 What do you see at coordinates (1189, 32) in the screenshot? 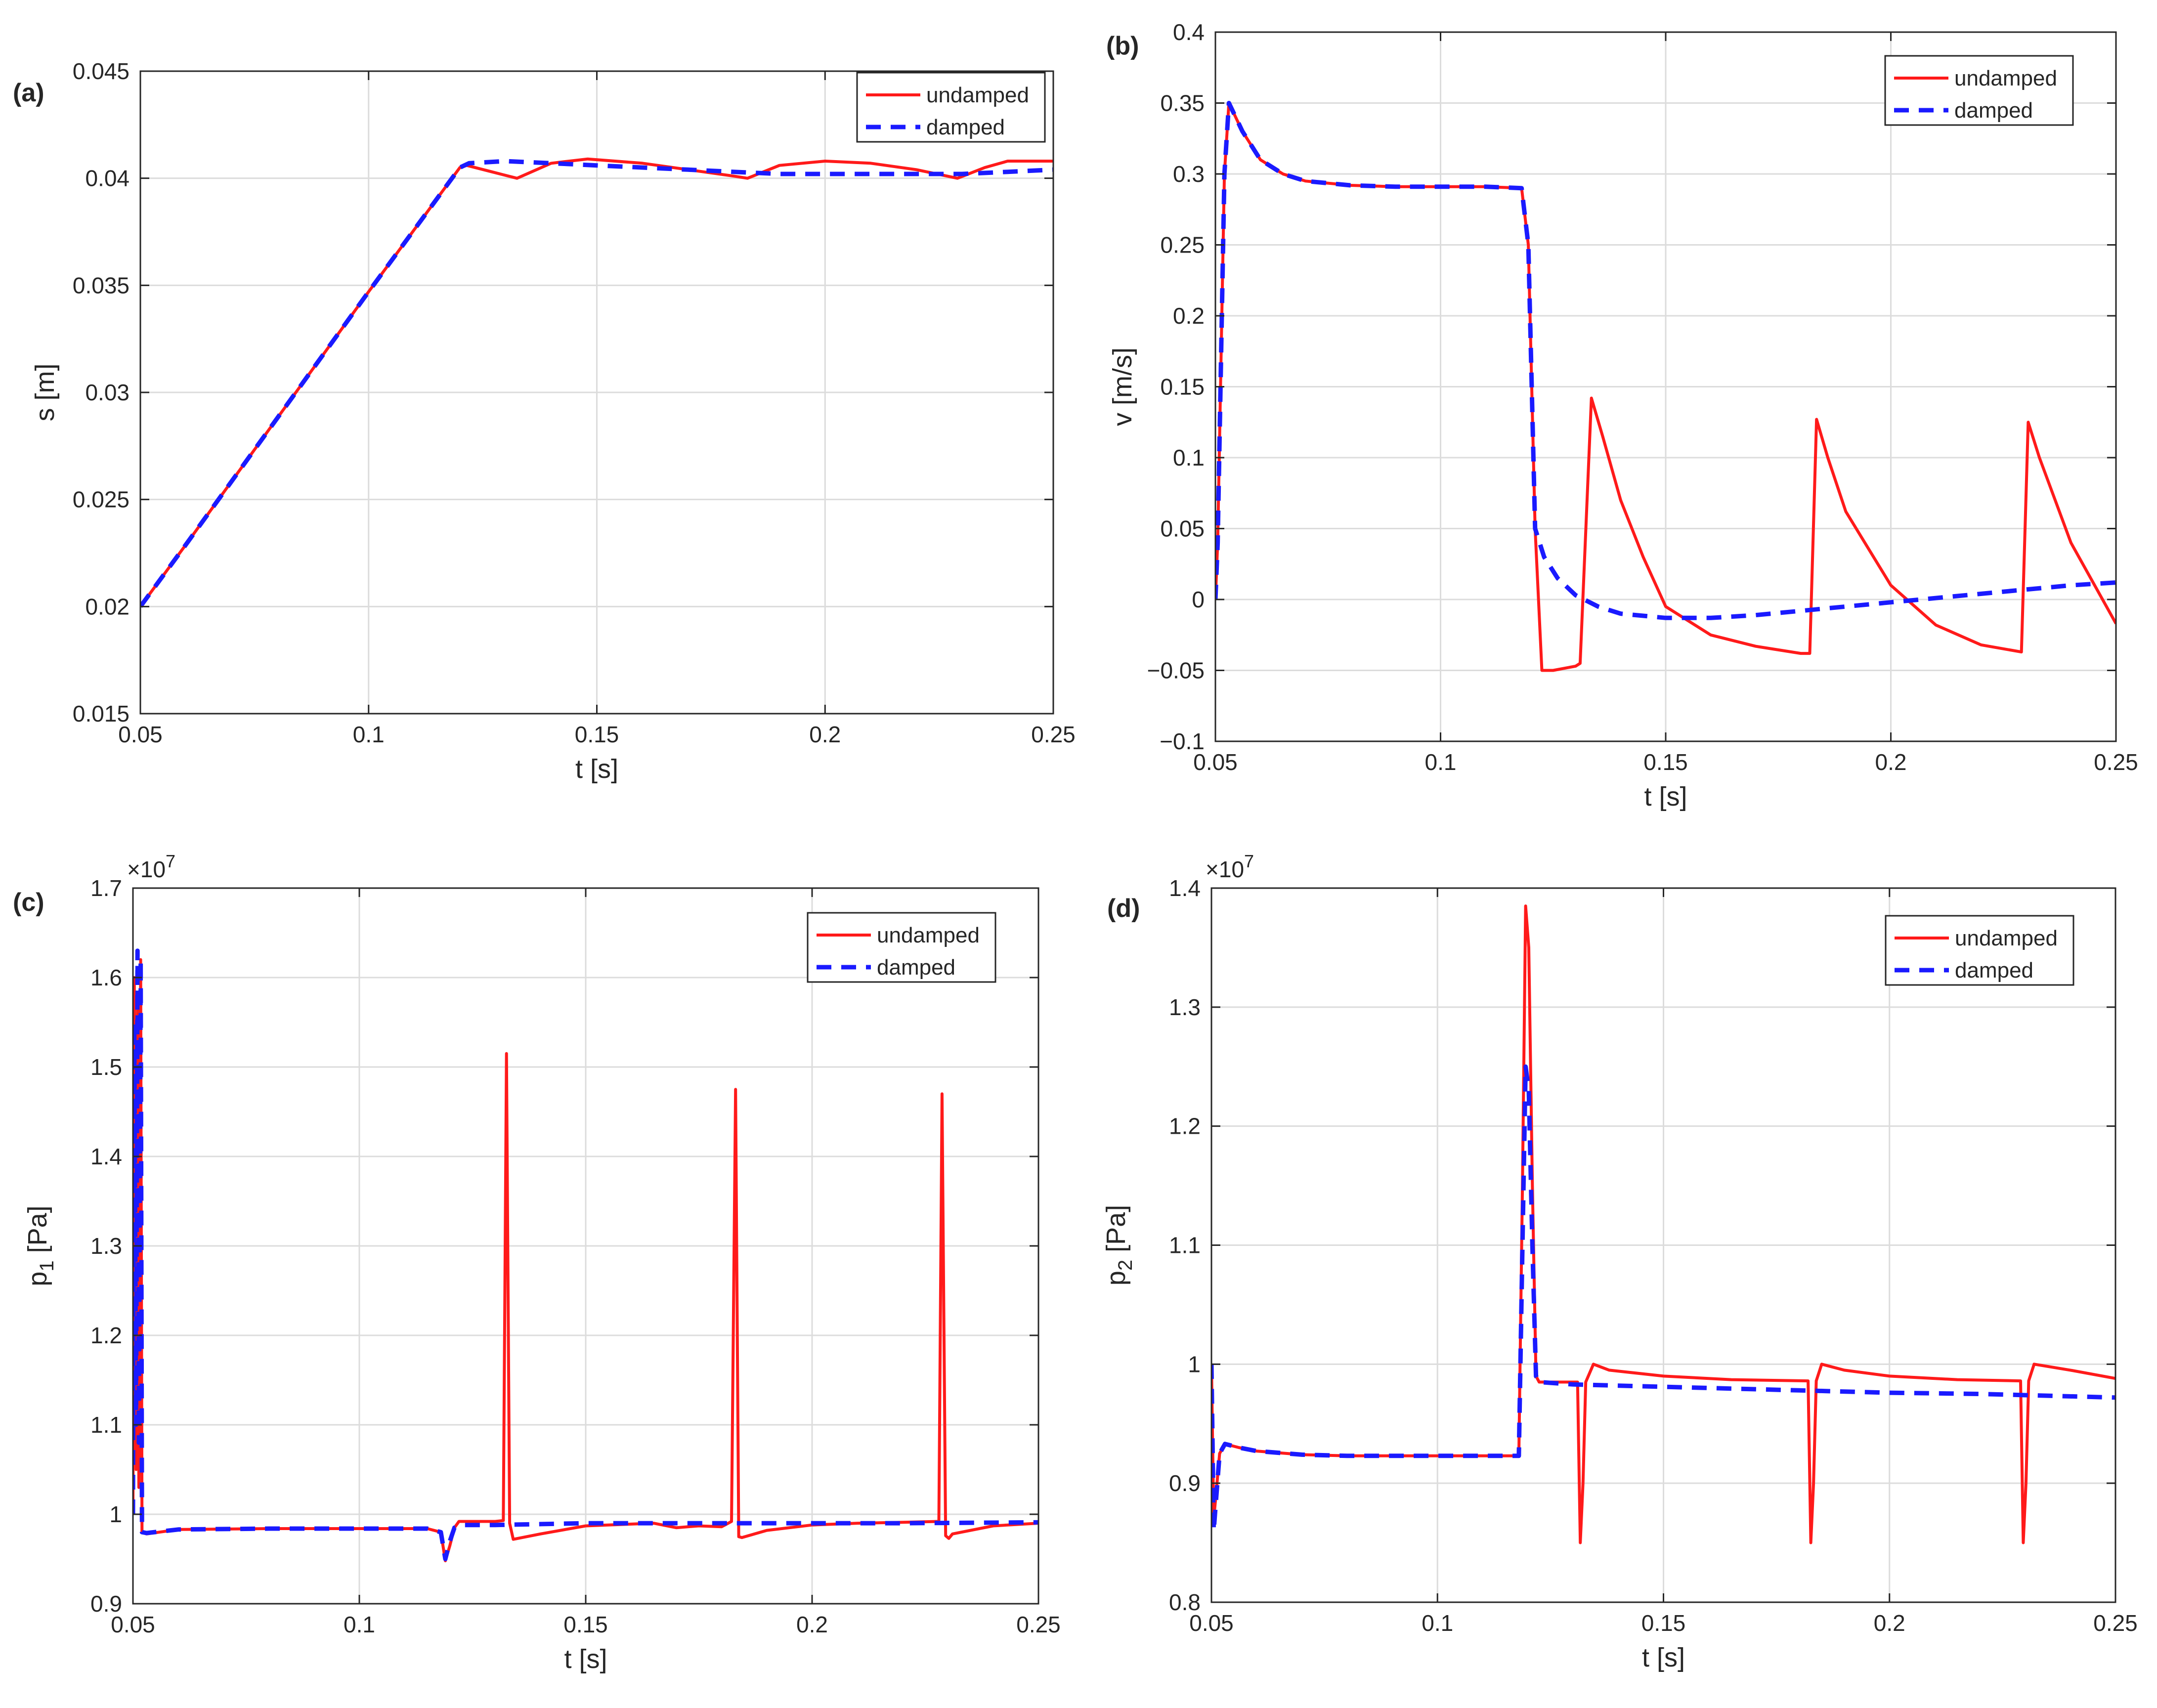
I see `y-tick-label: 0.4` at bounding box center [1189, 32].